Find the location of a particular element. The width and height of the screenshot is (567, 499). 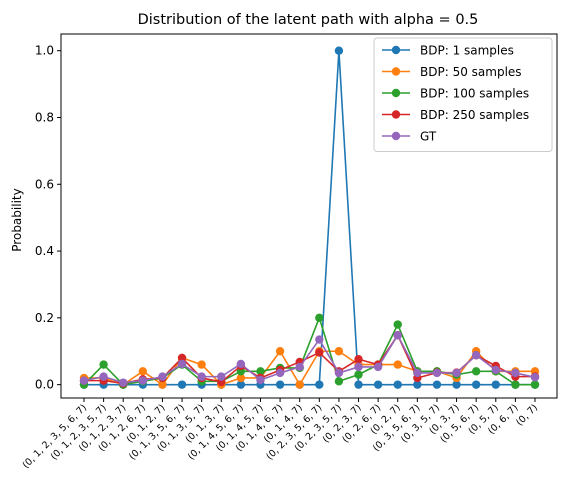

y-tick-label: 0.6 is located at coordinates (44, 184).